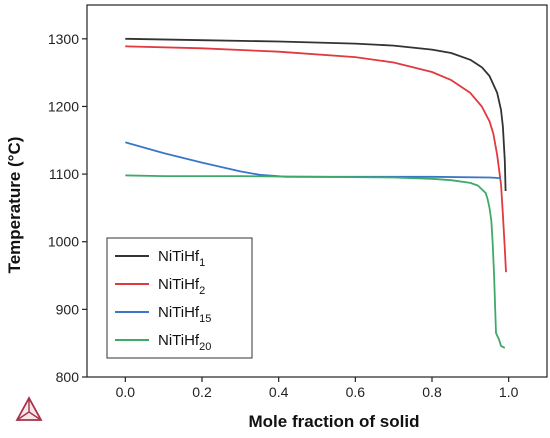  What do you see at coordinates (181, 258) in the screenshot?
I see `legend-label: NiTiHf1` at bounding box center [181, 258].